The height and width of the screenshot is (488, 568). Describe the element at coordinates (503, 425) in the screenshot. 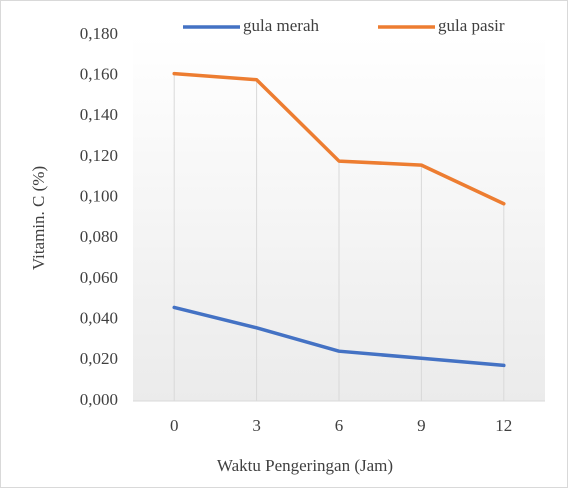

I see `x-tick-label: 12` at that location.